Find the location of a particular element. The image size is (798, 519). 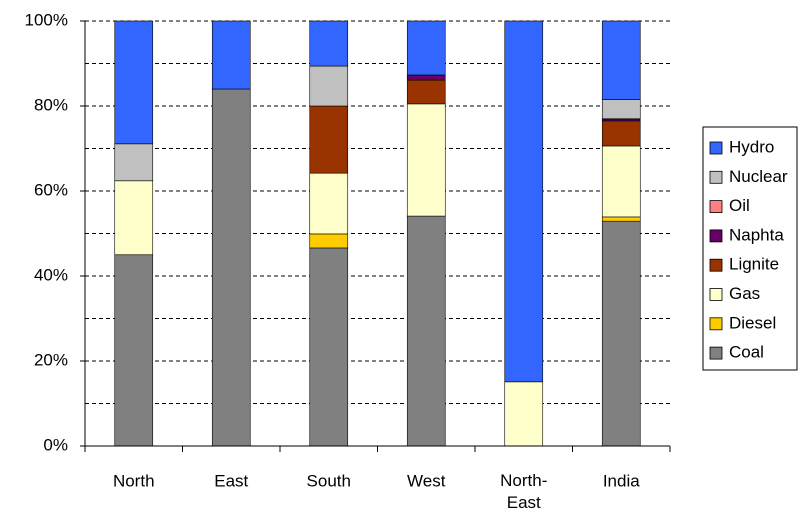

legend-label: Diesel is located at coordinates (752, 322).